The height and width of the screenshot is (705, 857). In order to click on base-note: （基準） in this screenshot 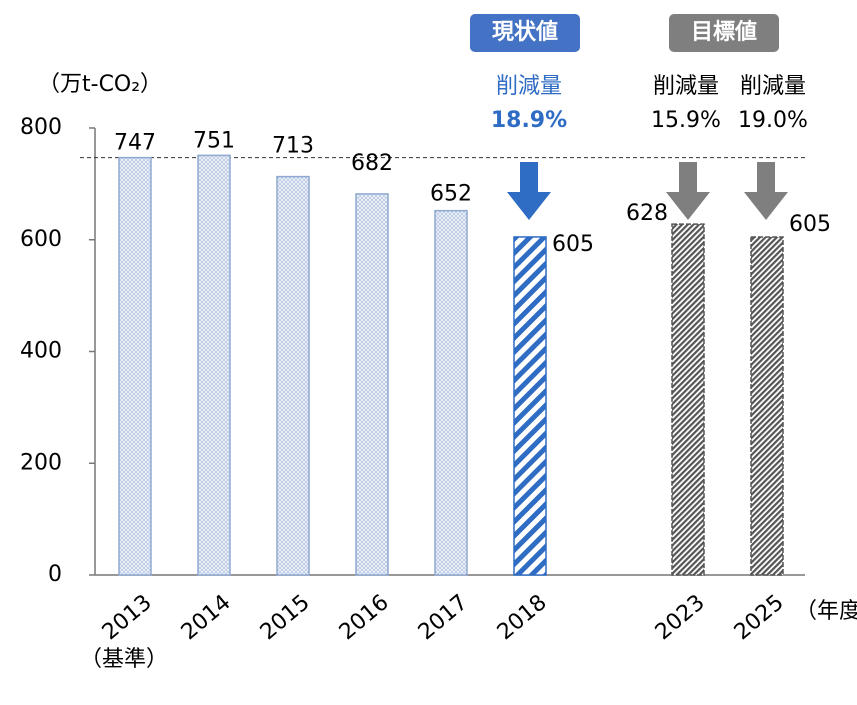, I will do `click(124, 659)`.